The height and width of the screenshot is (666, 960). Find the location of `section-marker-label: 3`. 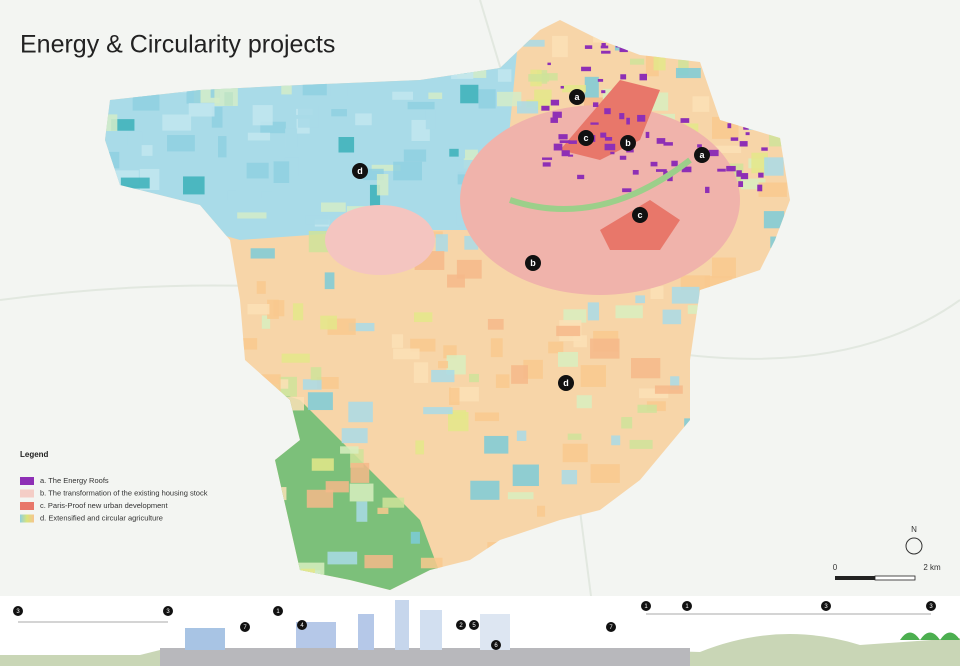

section-marker-label: 3 is located at coordinates (168, 612).